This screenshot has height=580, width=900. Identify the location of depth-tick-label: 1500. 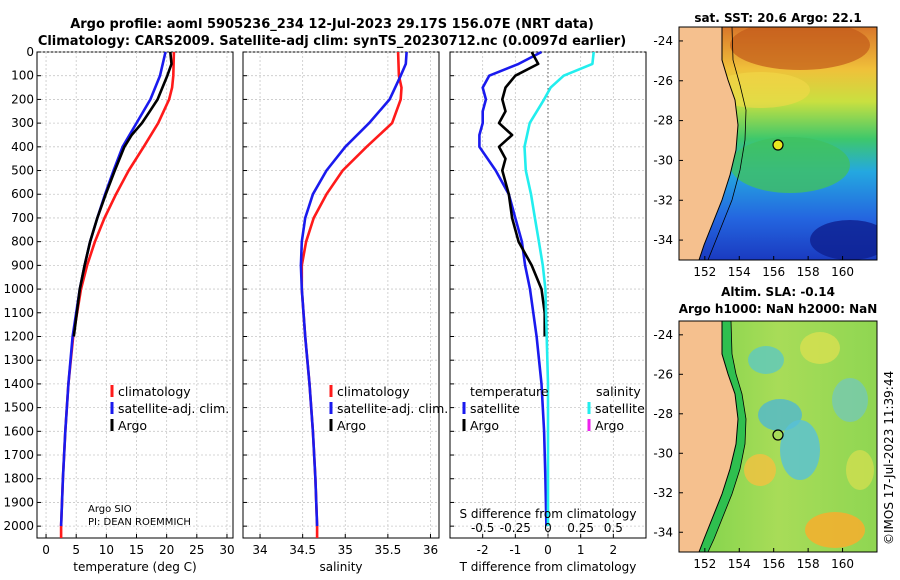
(18, 408).